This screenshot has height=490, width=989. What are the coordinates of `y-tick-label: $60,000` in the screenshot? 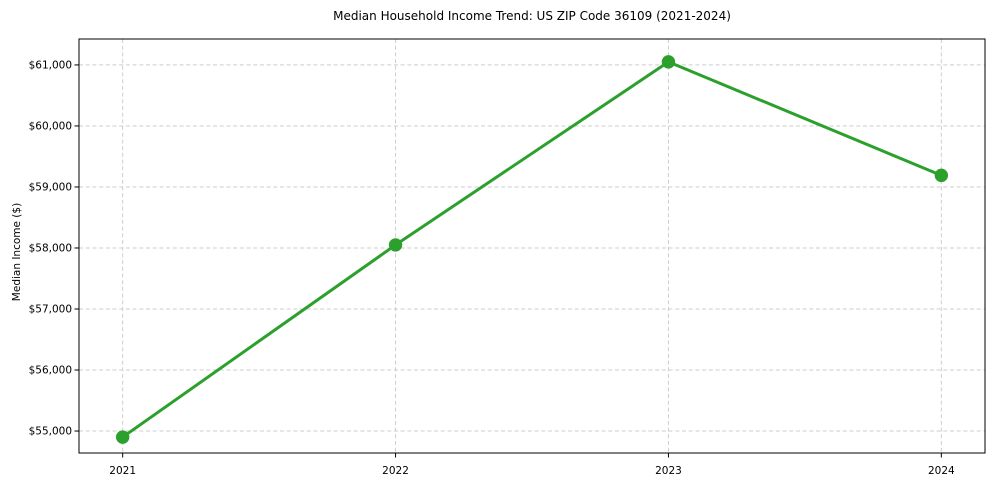 It's located at (50, 126).